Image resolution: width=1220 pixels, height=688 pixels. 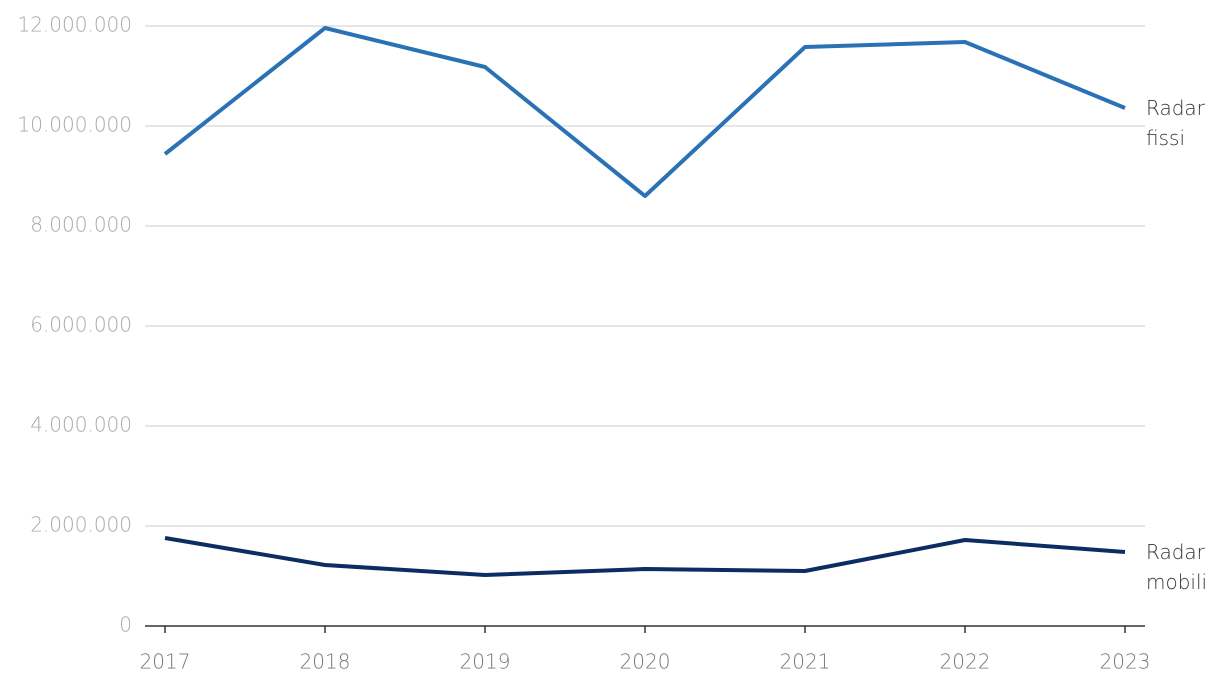 I want to click on series-label: Radar mobili, so click(x=1177, y=567).